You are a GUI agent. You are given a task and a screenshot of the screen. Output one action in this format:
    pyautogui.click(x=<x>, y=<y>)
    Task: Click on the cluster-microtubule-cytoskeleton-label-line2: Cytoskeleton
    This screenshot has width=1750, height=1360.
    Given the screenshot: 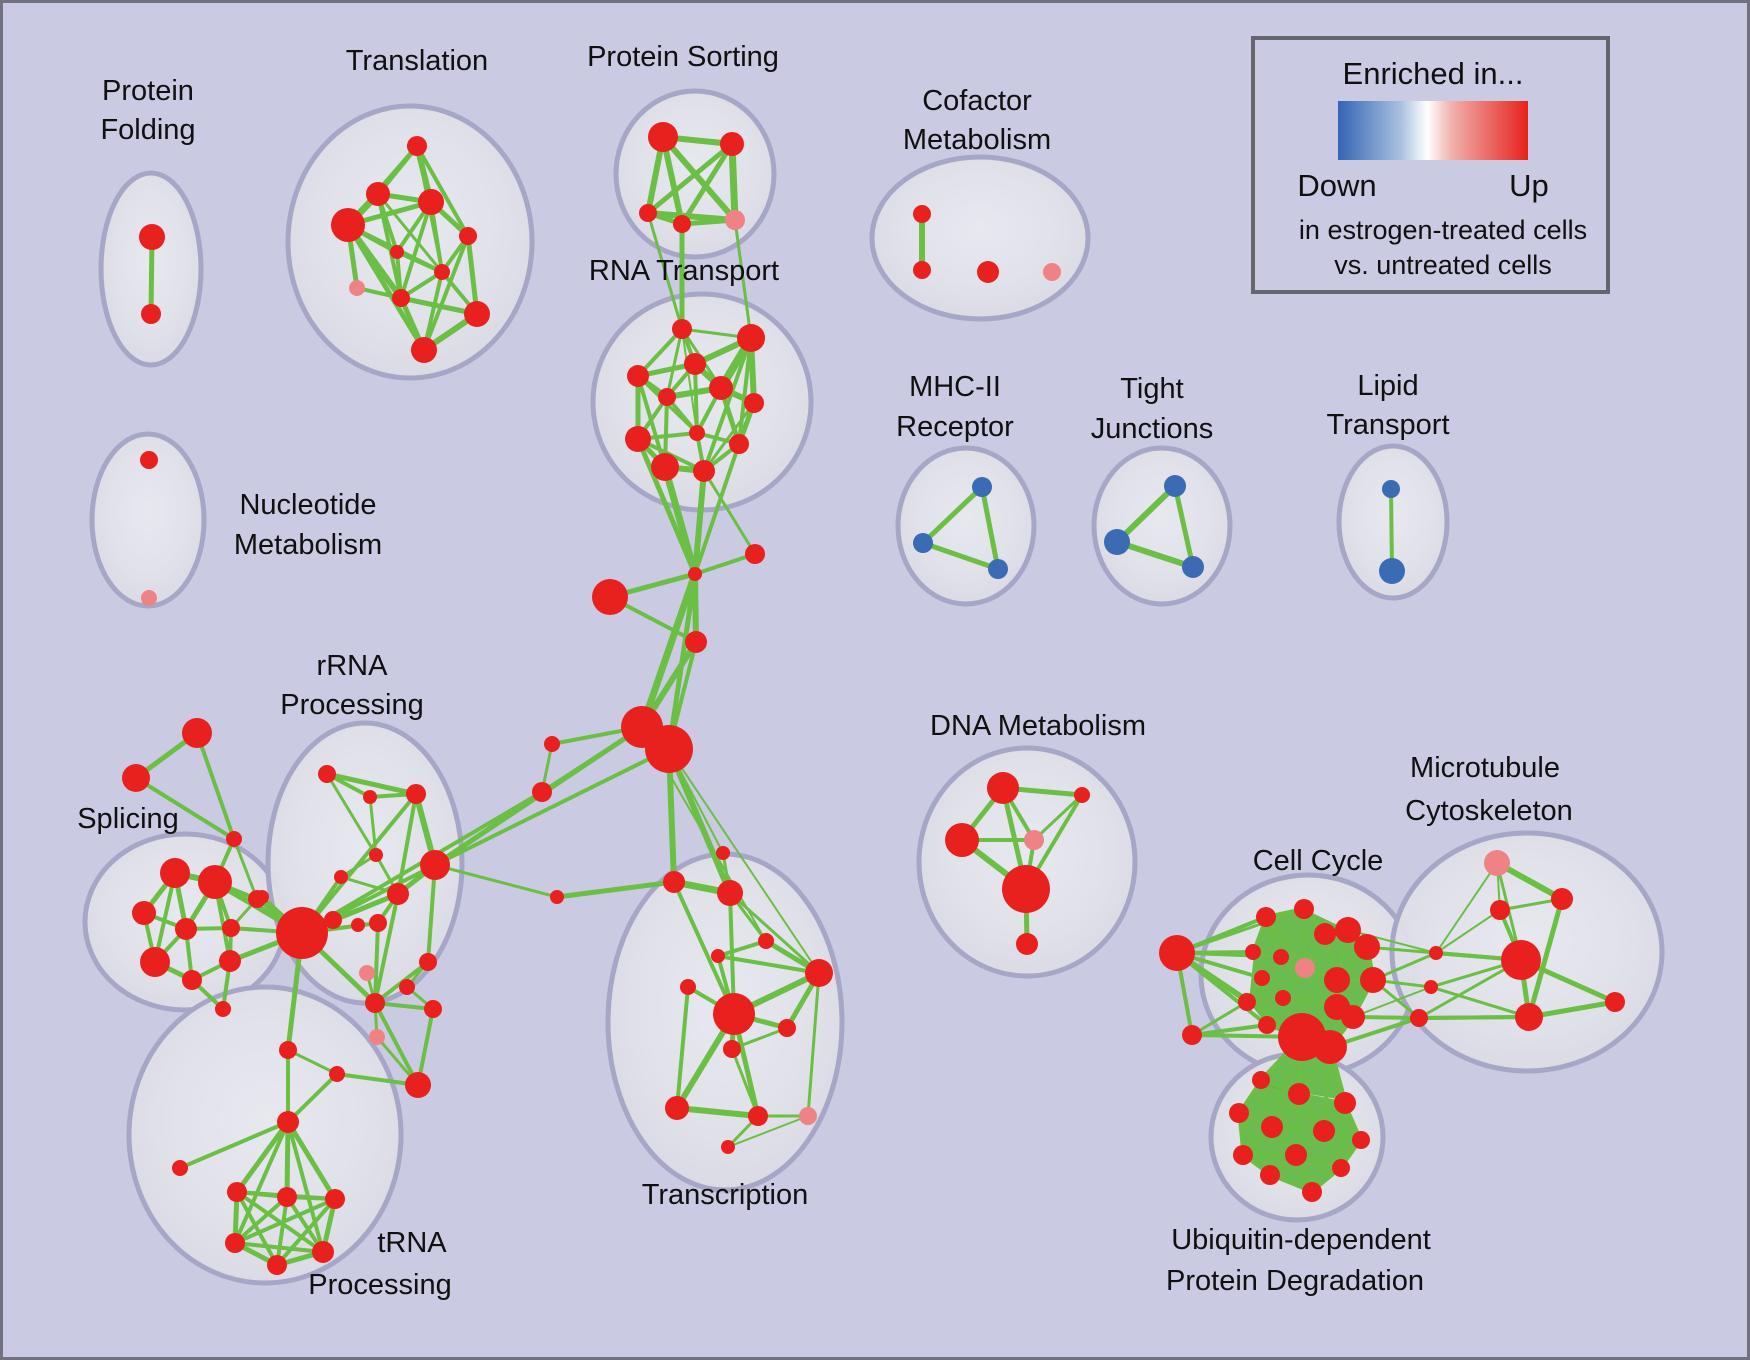 What is the action you would take?
    pyautogui.click(x=1489, y=811)
    